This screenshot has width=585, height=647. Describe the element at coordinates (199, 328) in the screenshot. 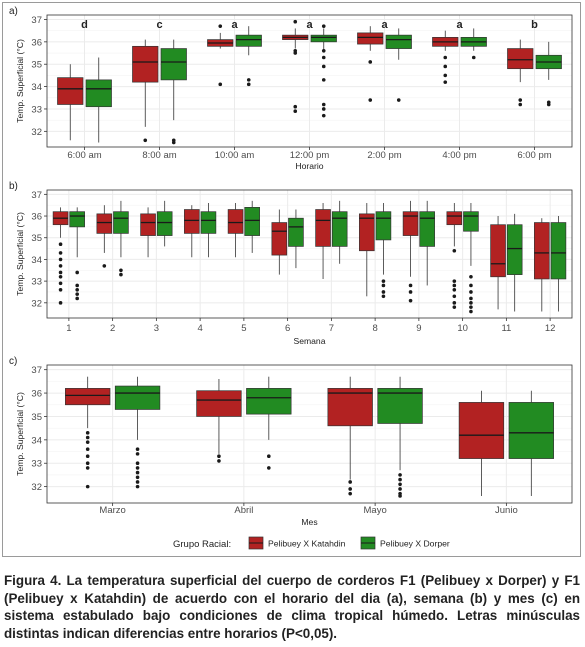

I see `x-tick-label: 4` at that location.